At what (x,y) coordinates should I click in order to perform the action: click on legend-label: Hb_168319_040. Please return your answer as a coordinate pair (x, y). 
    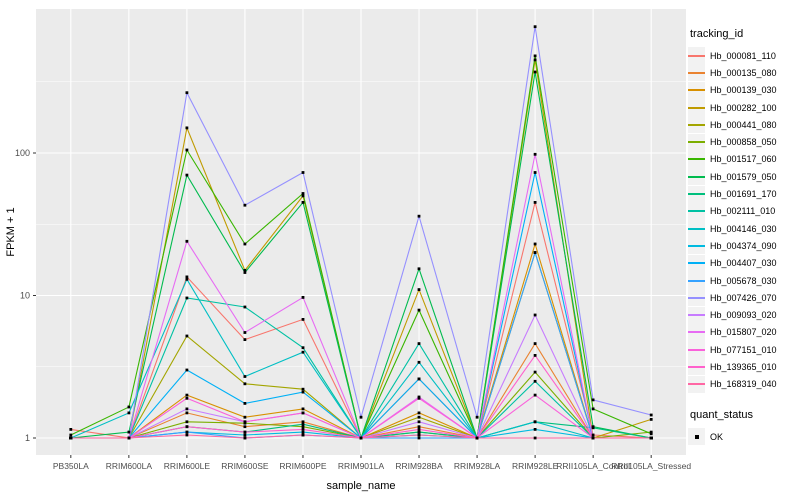
    Looking at the image, I should click on (743, 384).